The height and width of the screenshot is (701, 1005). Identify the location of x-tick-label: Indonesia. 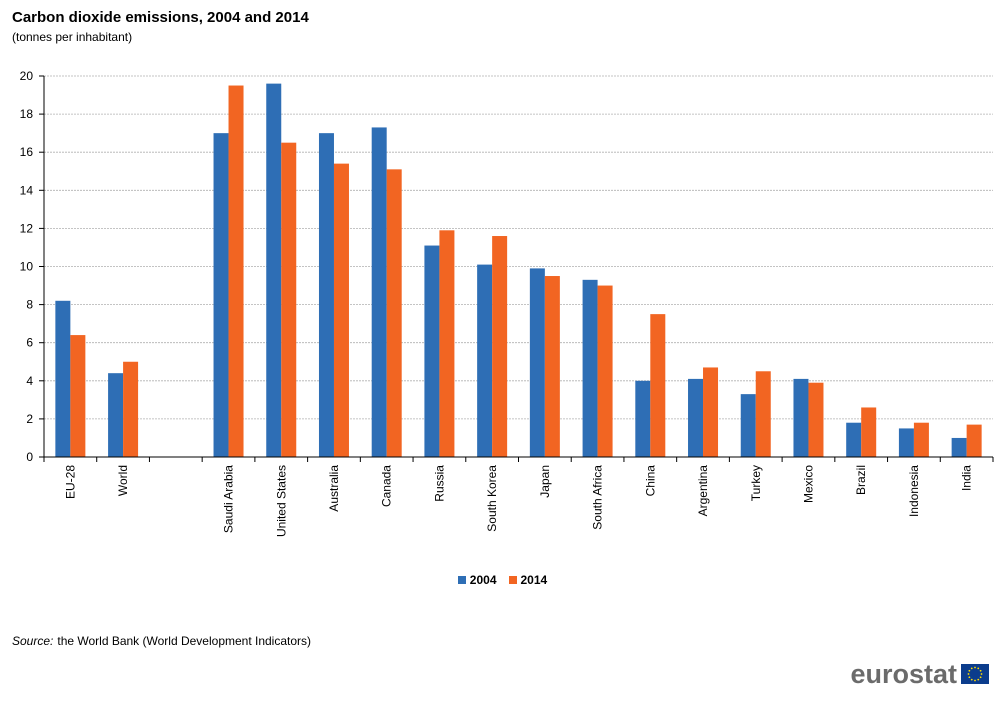
(914, 491).